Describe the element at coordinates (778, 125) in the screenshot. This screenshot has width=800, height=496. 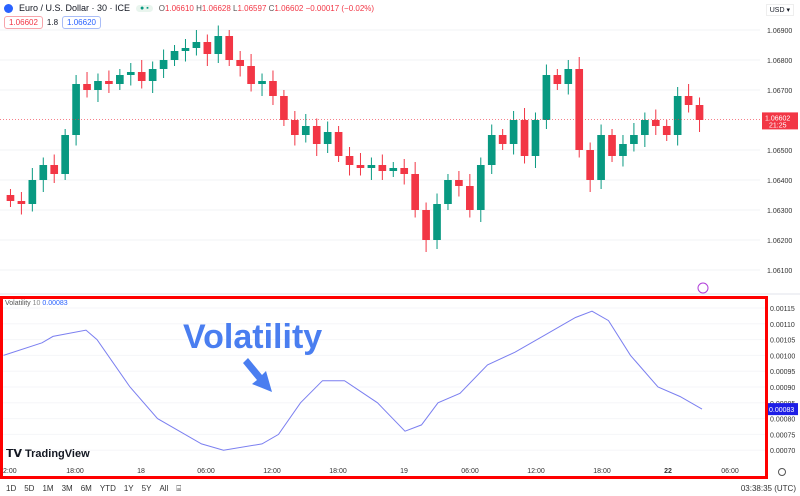
I see `countdown-label: 21:25` at that location.